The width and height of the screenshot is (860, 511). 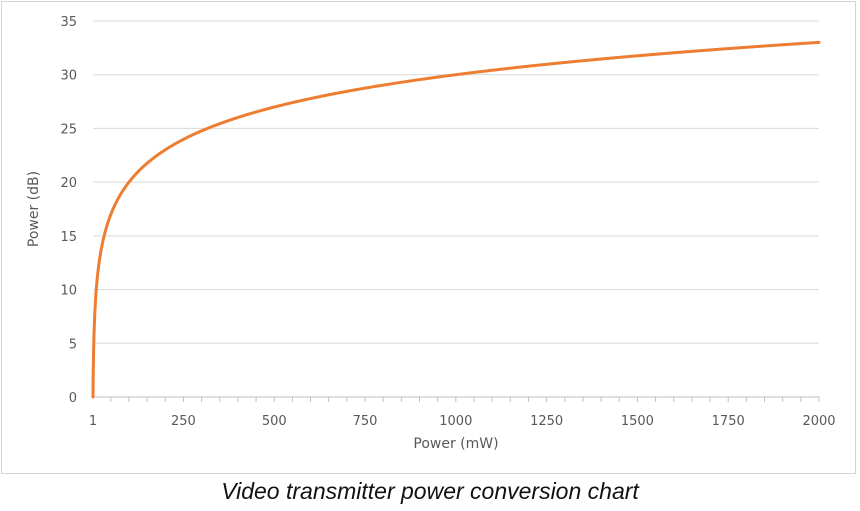 What do you see at coordinates (728, 421) in the screenshot?
I see `x-tick-label: 1750` at bounding box center [728, 421].